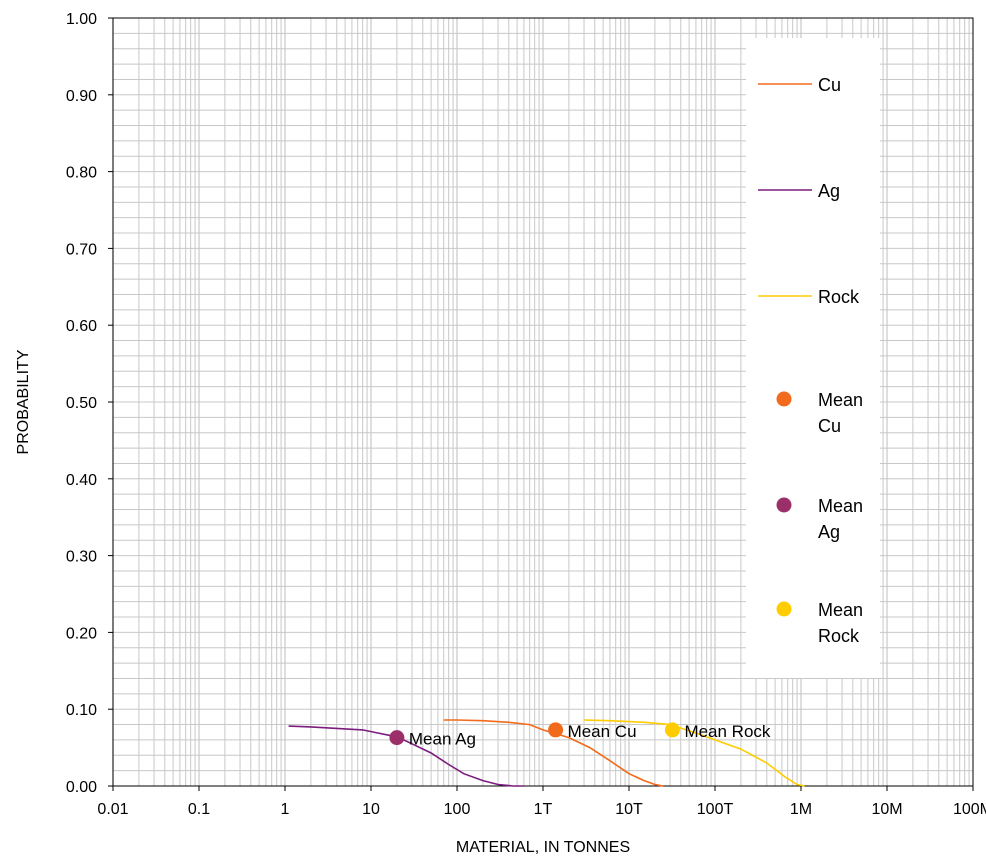 This screenshot has height=864, width=986. Describe the element at coordinates (819, 413) in the screenshot. I see `legend-item: Mean Cu` at that location.